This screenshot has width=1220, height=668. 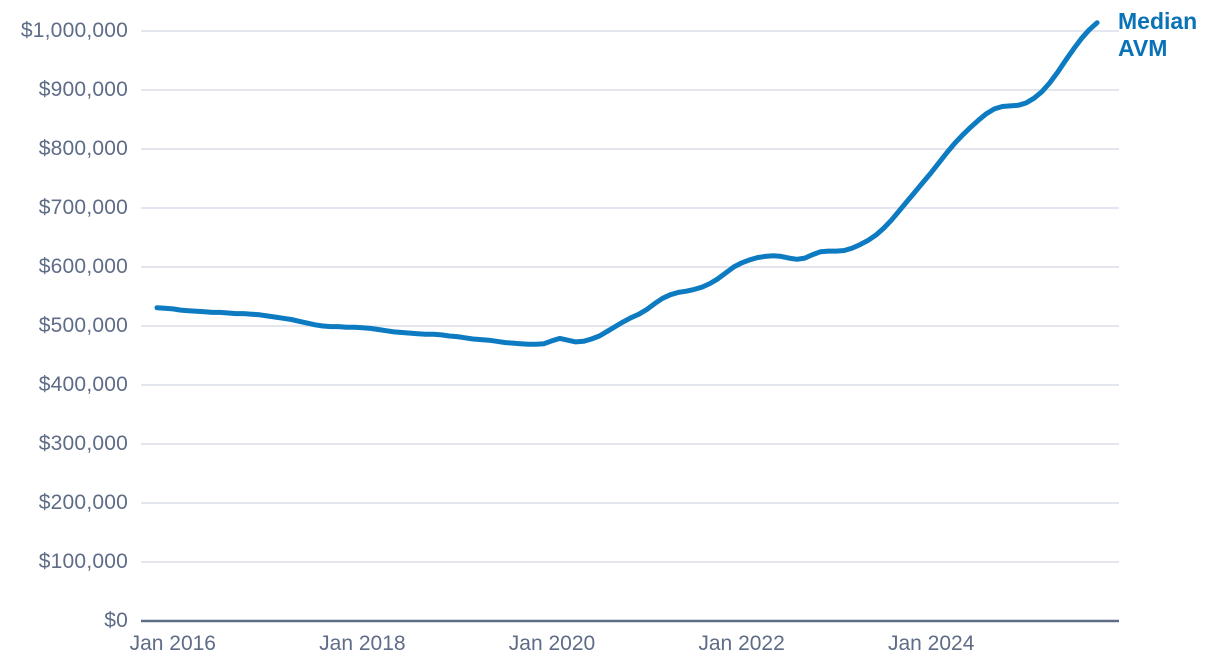 What do you see at coordinates (1158, 21) in the screenshot?
I see `series-legend-line-1: Median` at bounding box center [1158, 21].